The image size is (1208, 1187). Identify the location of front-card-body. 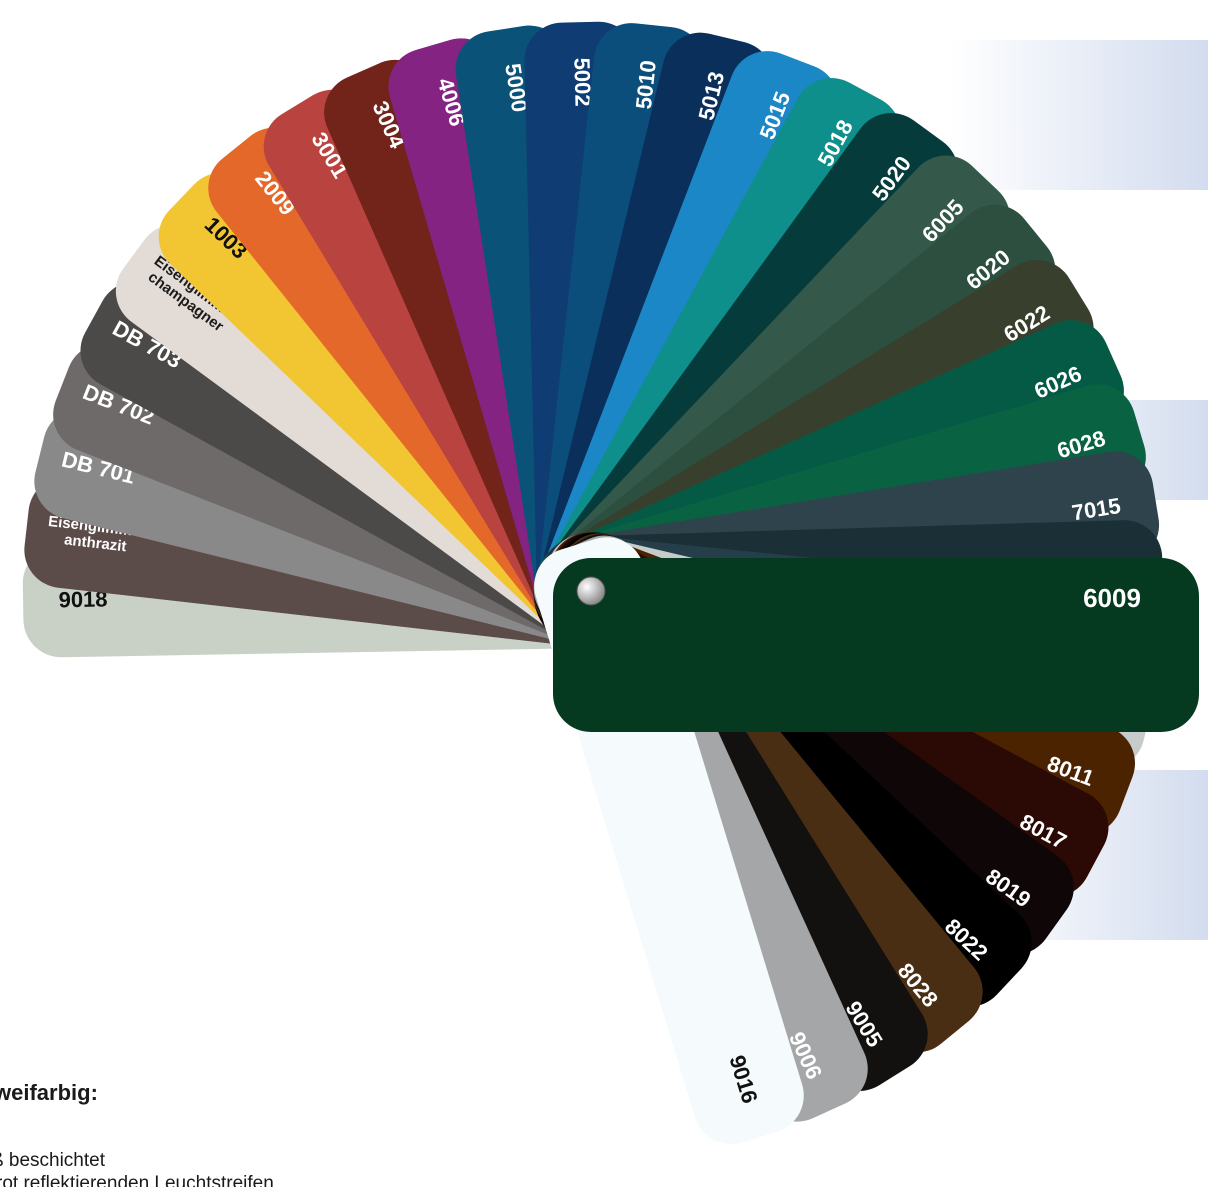
(876, 645).